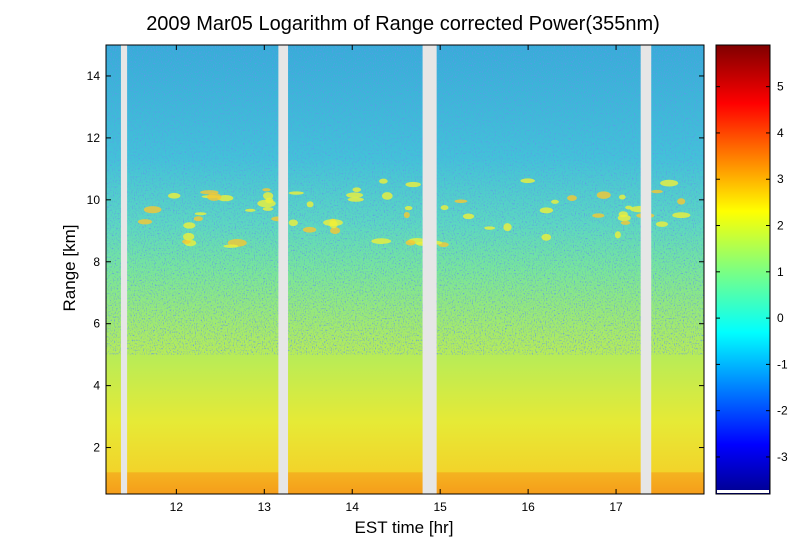 Image resolution: width=796 pixels, height=557 pixels. Describe the element at coordinates (780, 318) in the screenshot. I see `colorbar-tick-label: 0` at that location.